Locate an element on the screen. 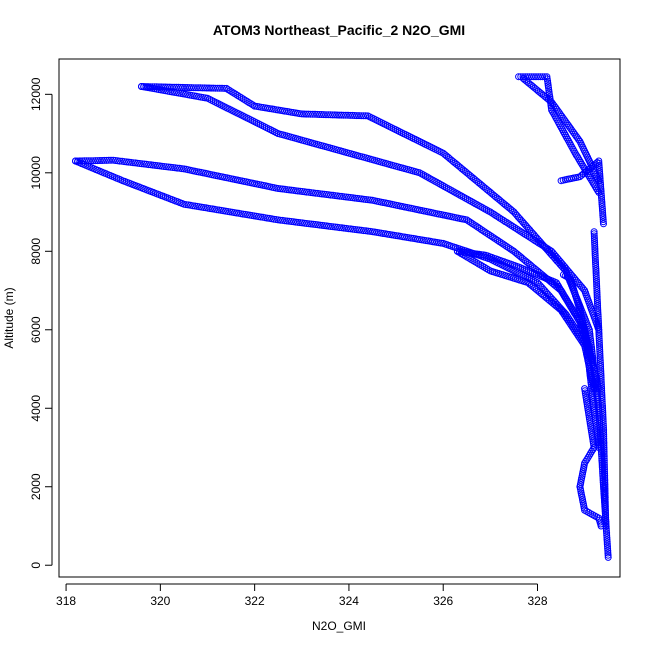 The width and height of the screenshot is (650, 650). x-tick-label: 318 is located at coordinates (66, 601).